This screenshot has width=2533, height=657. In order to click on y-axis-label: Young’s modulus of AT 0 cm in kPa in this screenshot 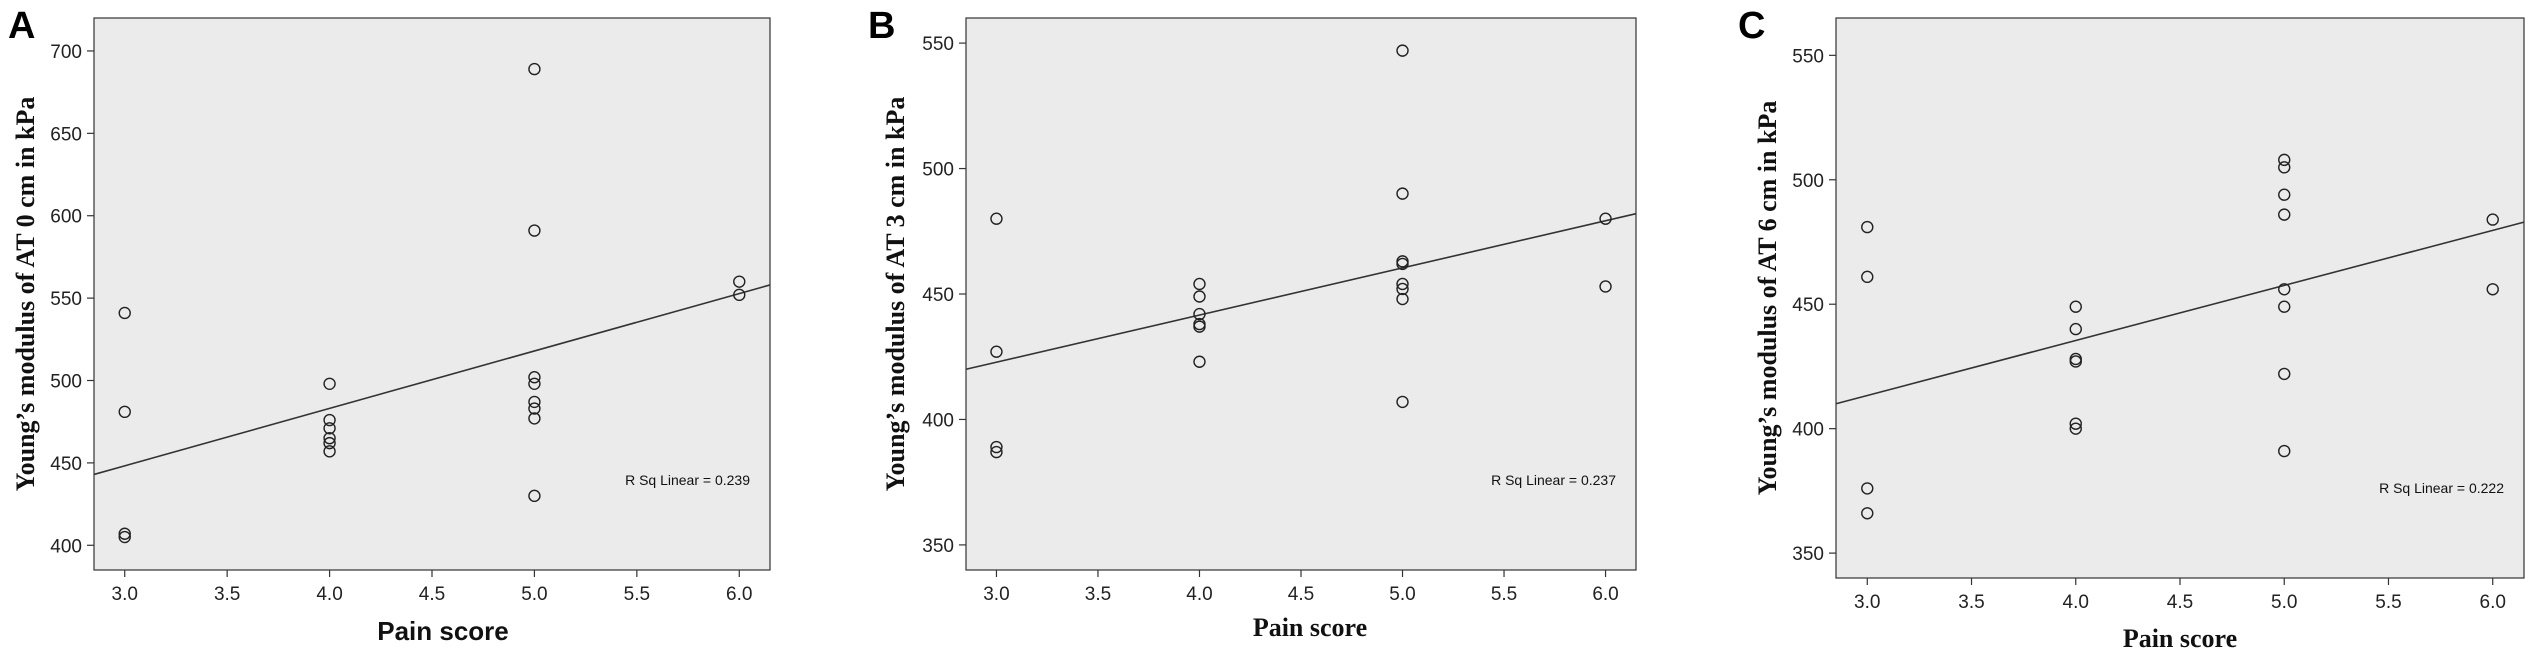, I will do `click(25, 294)`.